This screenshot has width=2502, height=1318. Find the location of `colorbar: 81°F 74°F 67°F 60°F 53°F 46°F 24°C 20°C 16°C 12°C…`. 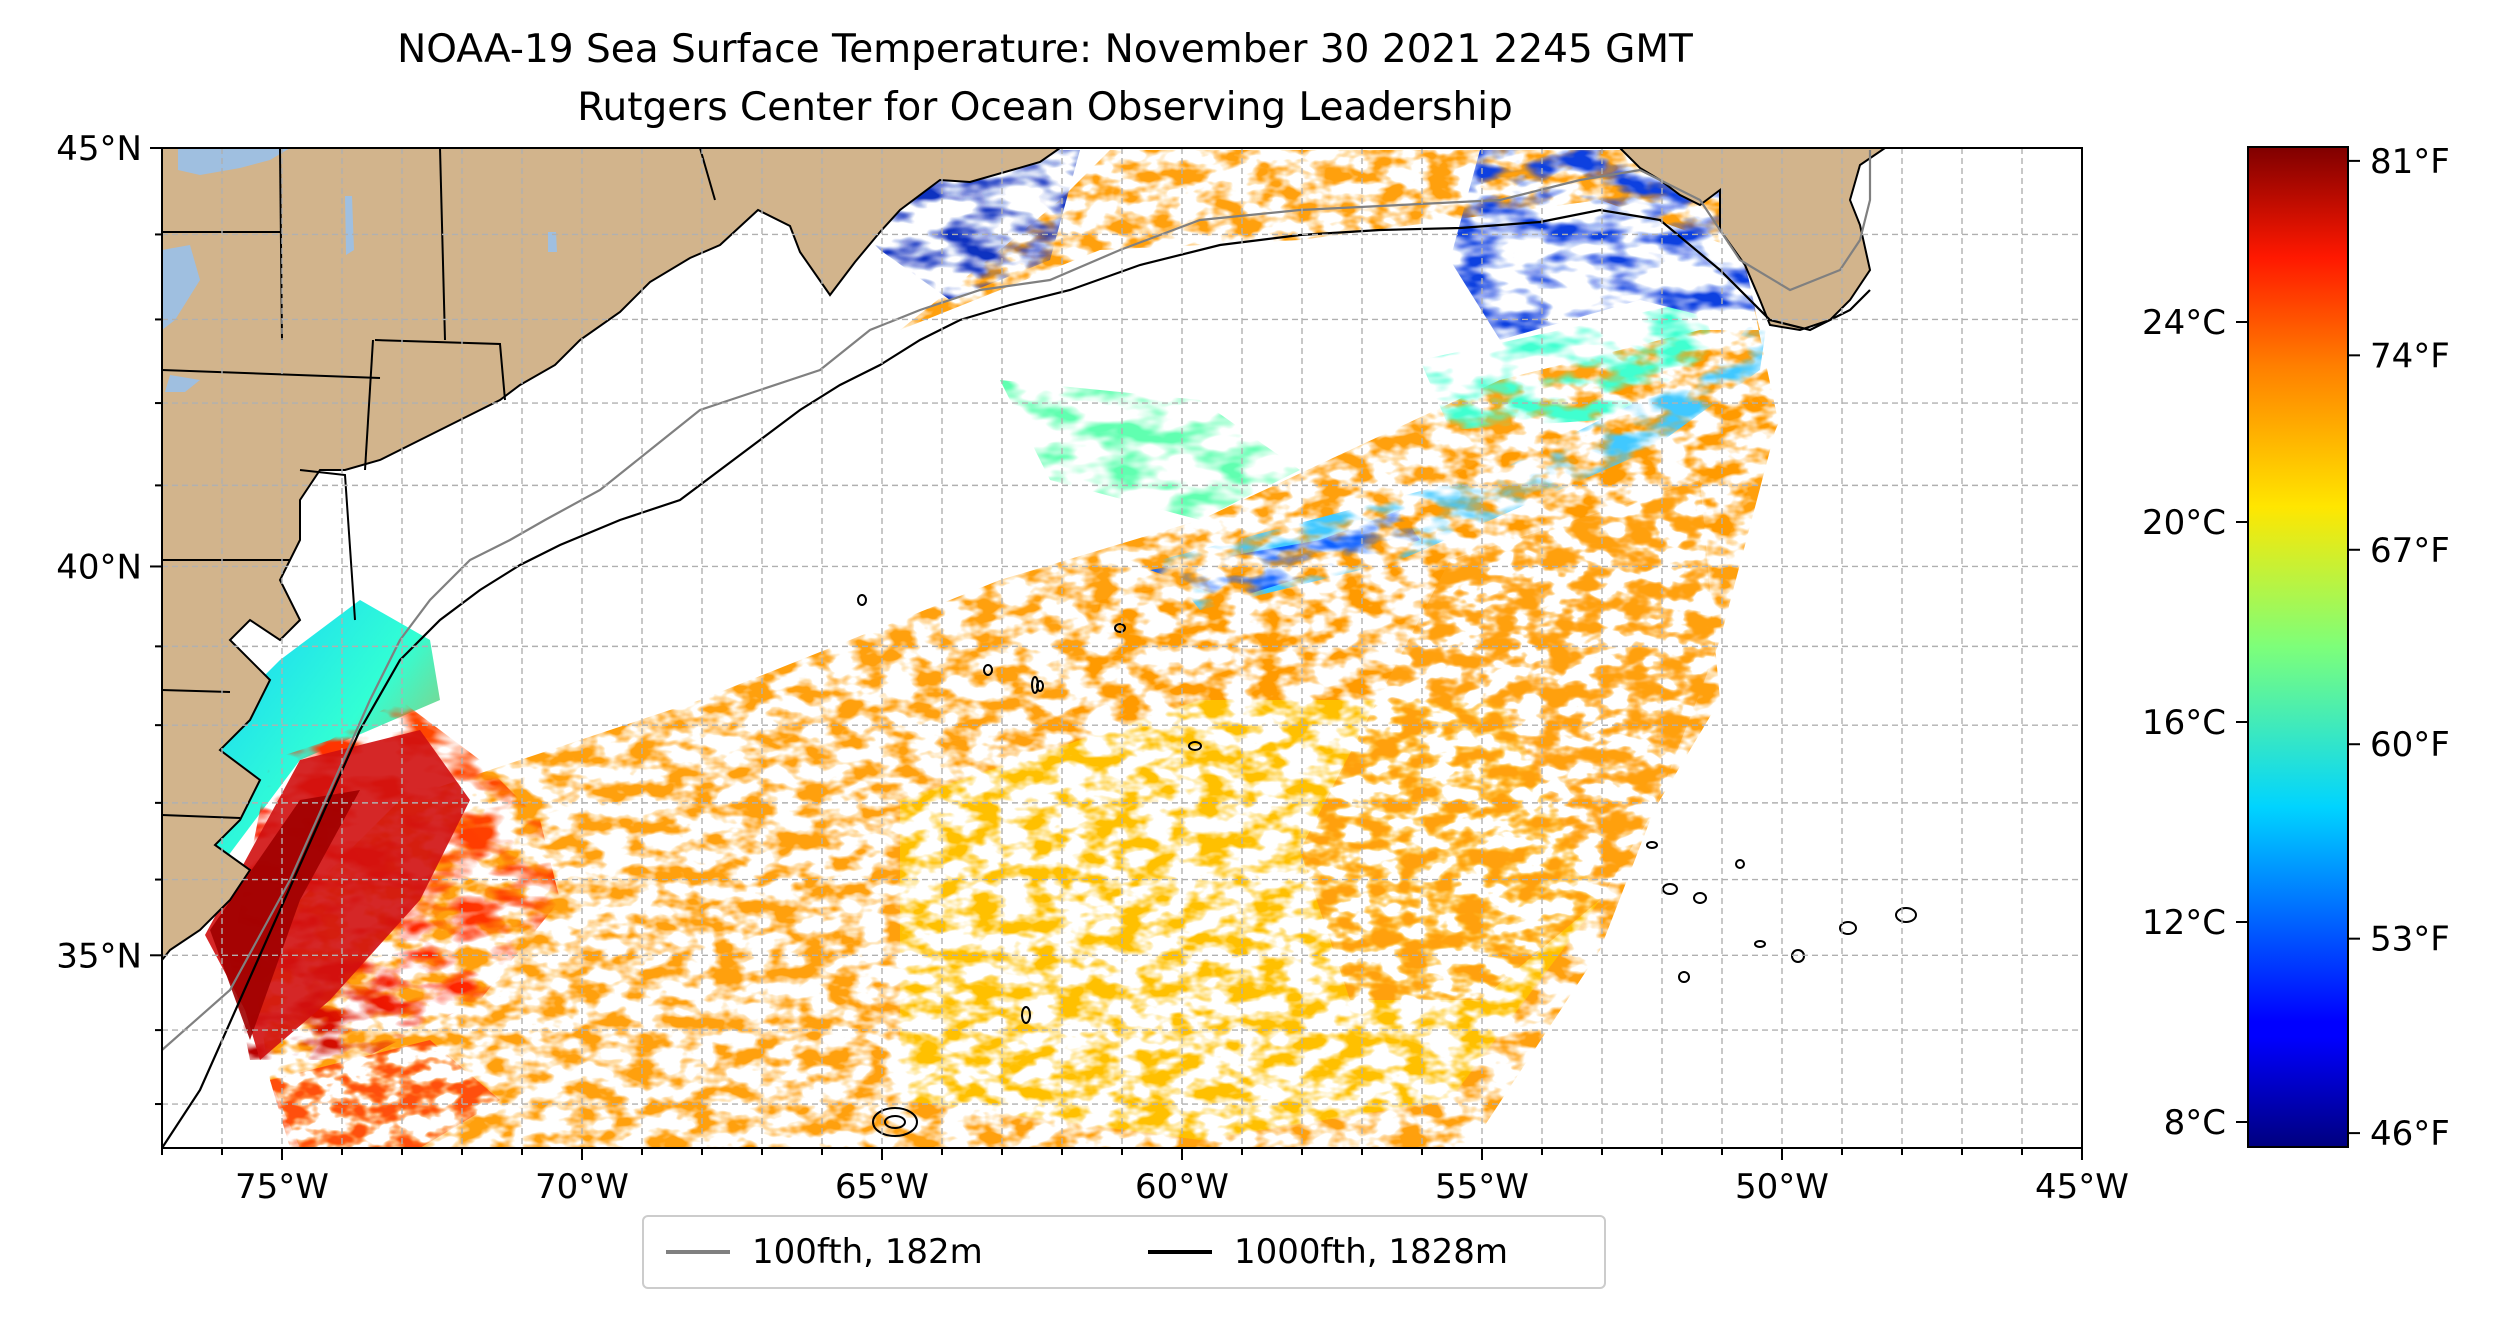

colorbar: 81°F 74°F 67°F 60°F 53°F 46°F 24°C 20°C 16°C 12°C… is located at coordinates (2296, 648).